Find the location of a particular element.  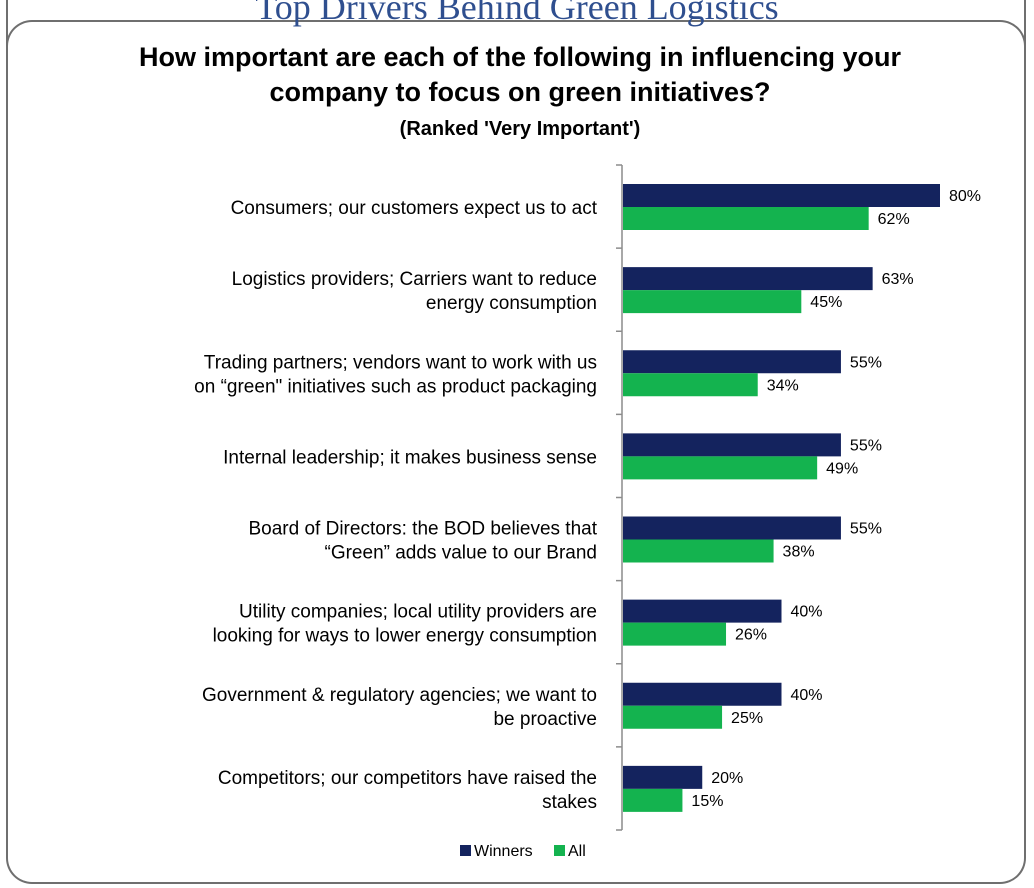

data-label-all: 38% is located at coordinates (799, 552).